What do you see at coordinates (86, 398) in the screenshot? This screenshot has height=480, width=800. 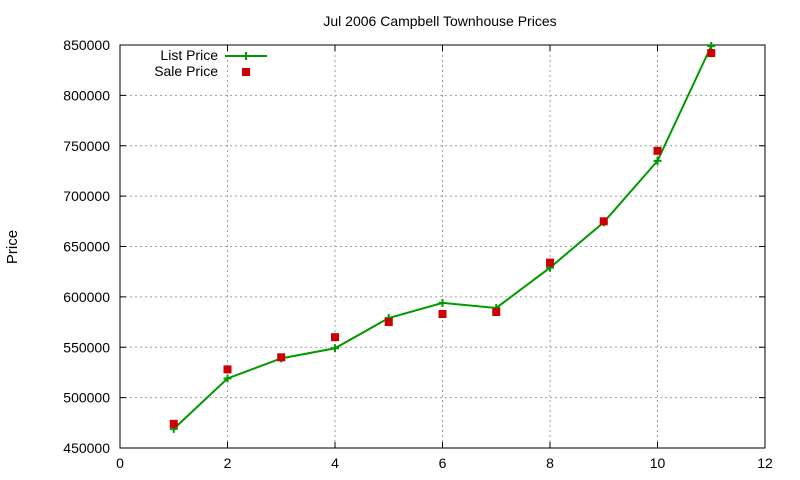 I see `y-tick-label: 500000` at bounding box center [86, 398].